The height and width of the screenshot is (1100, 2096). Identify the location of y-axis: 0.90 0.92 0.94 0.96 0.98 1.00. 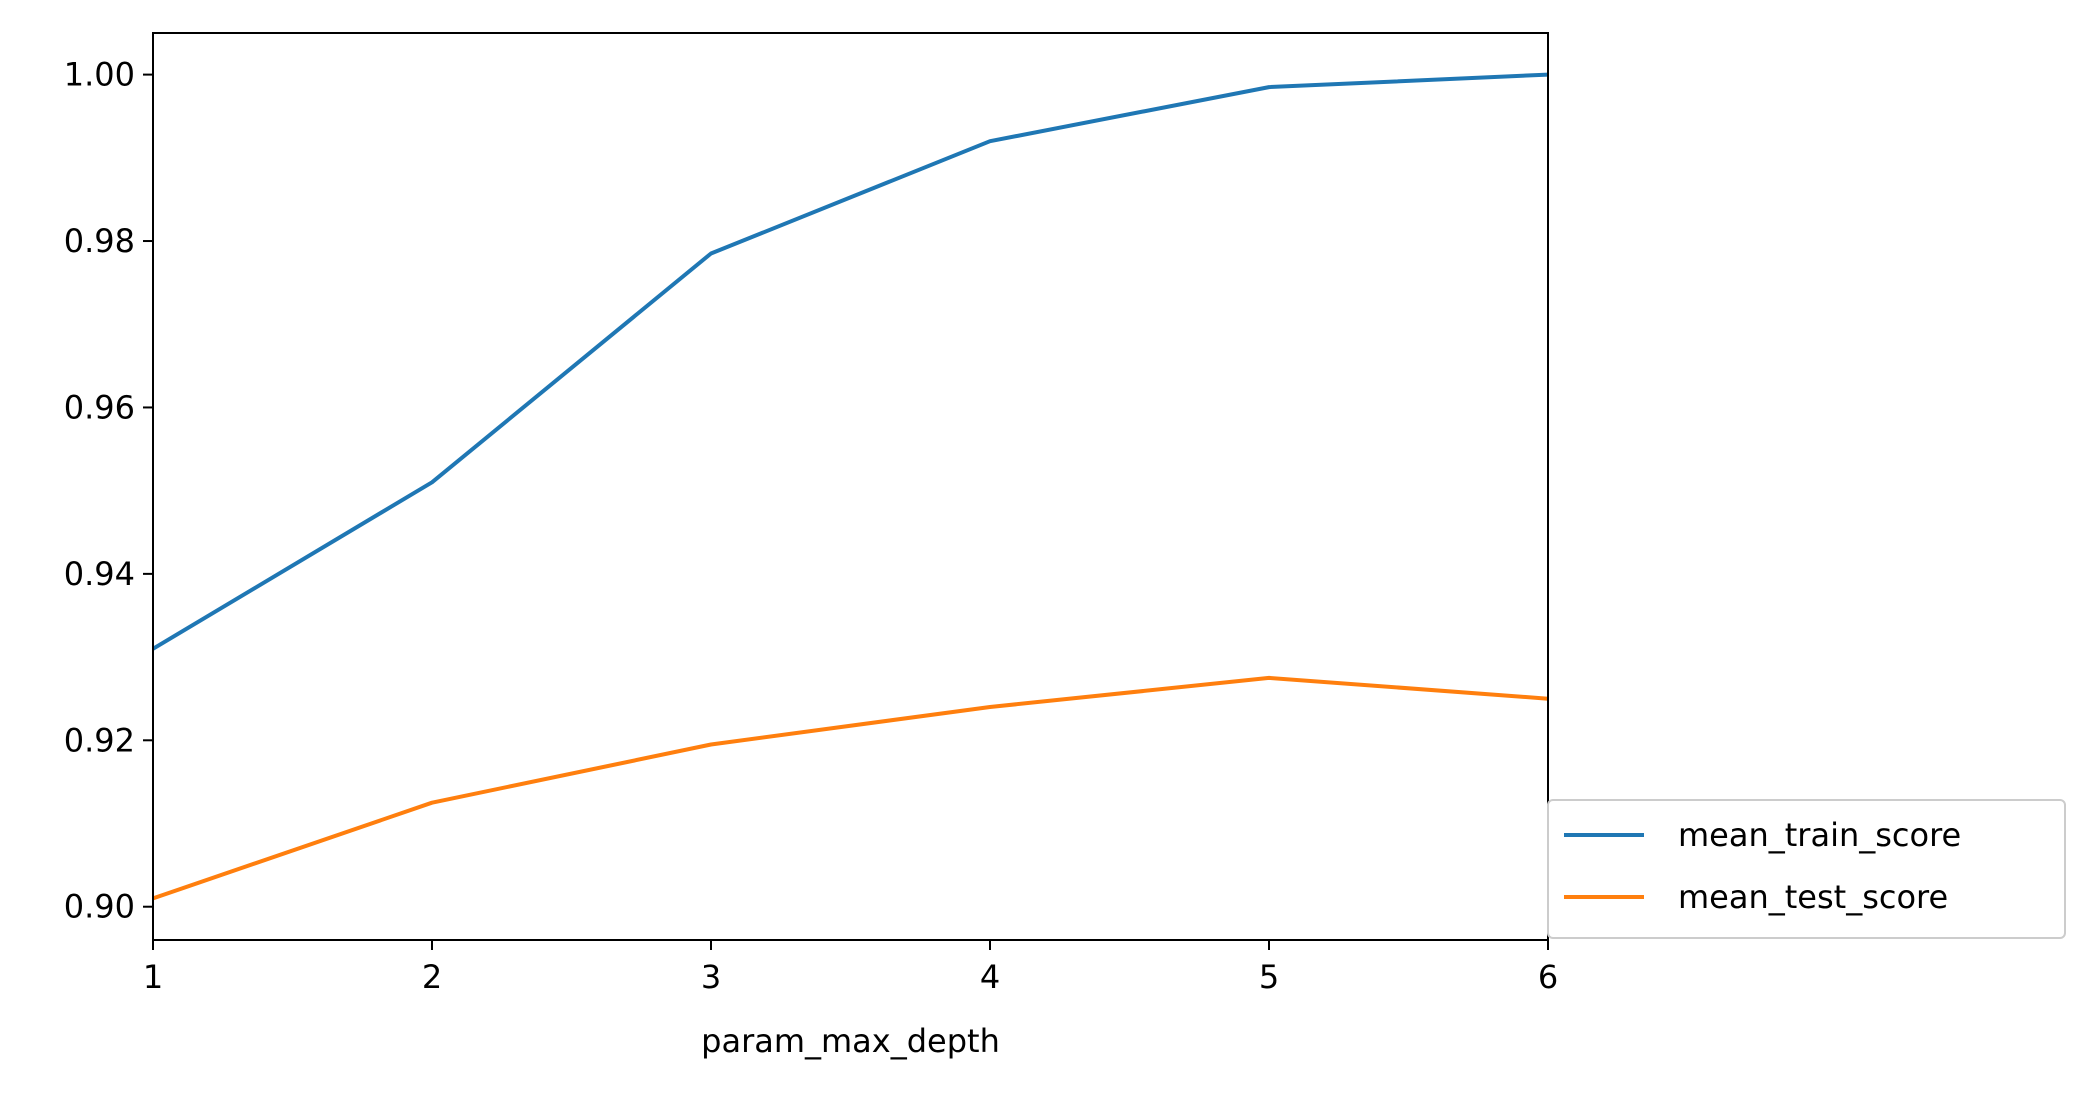
(108, 491).